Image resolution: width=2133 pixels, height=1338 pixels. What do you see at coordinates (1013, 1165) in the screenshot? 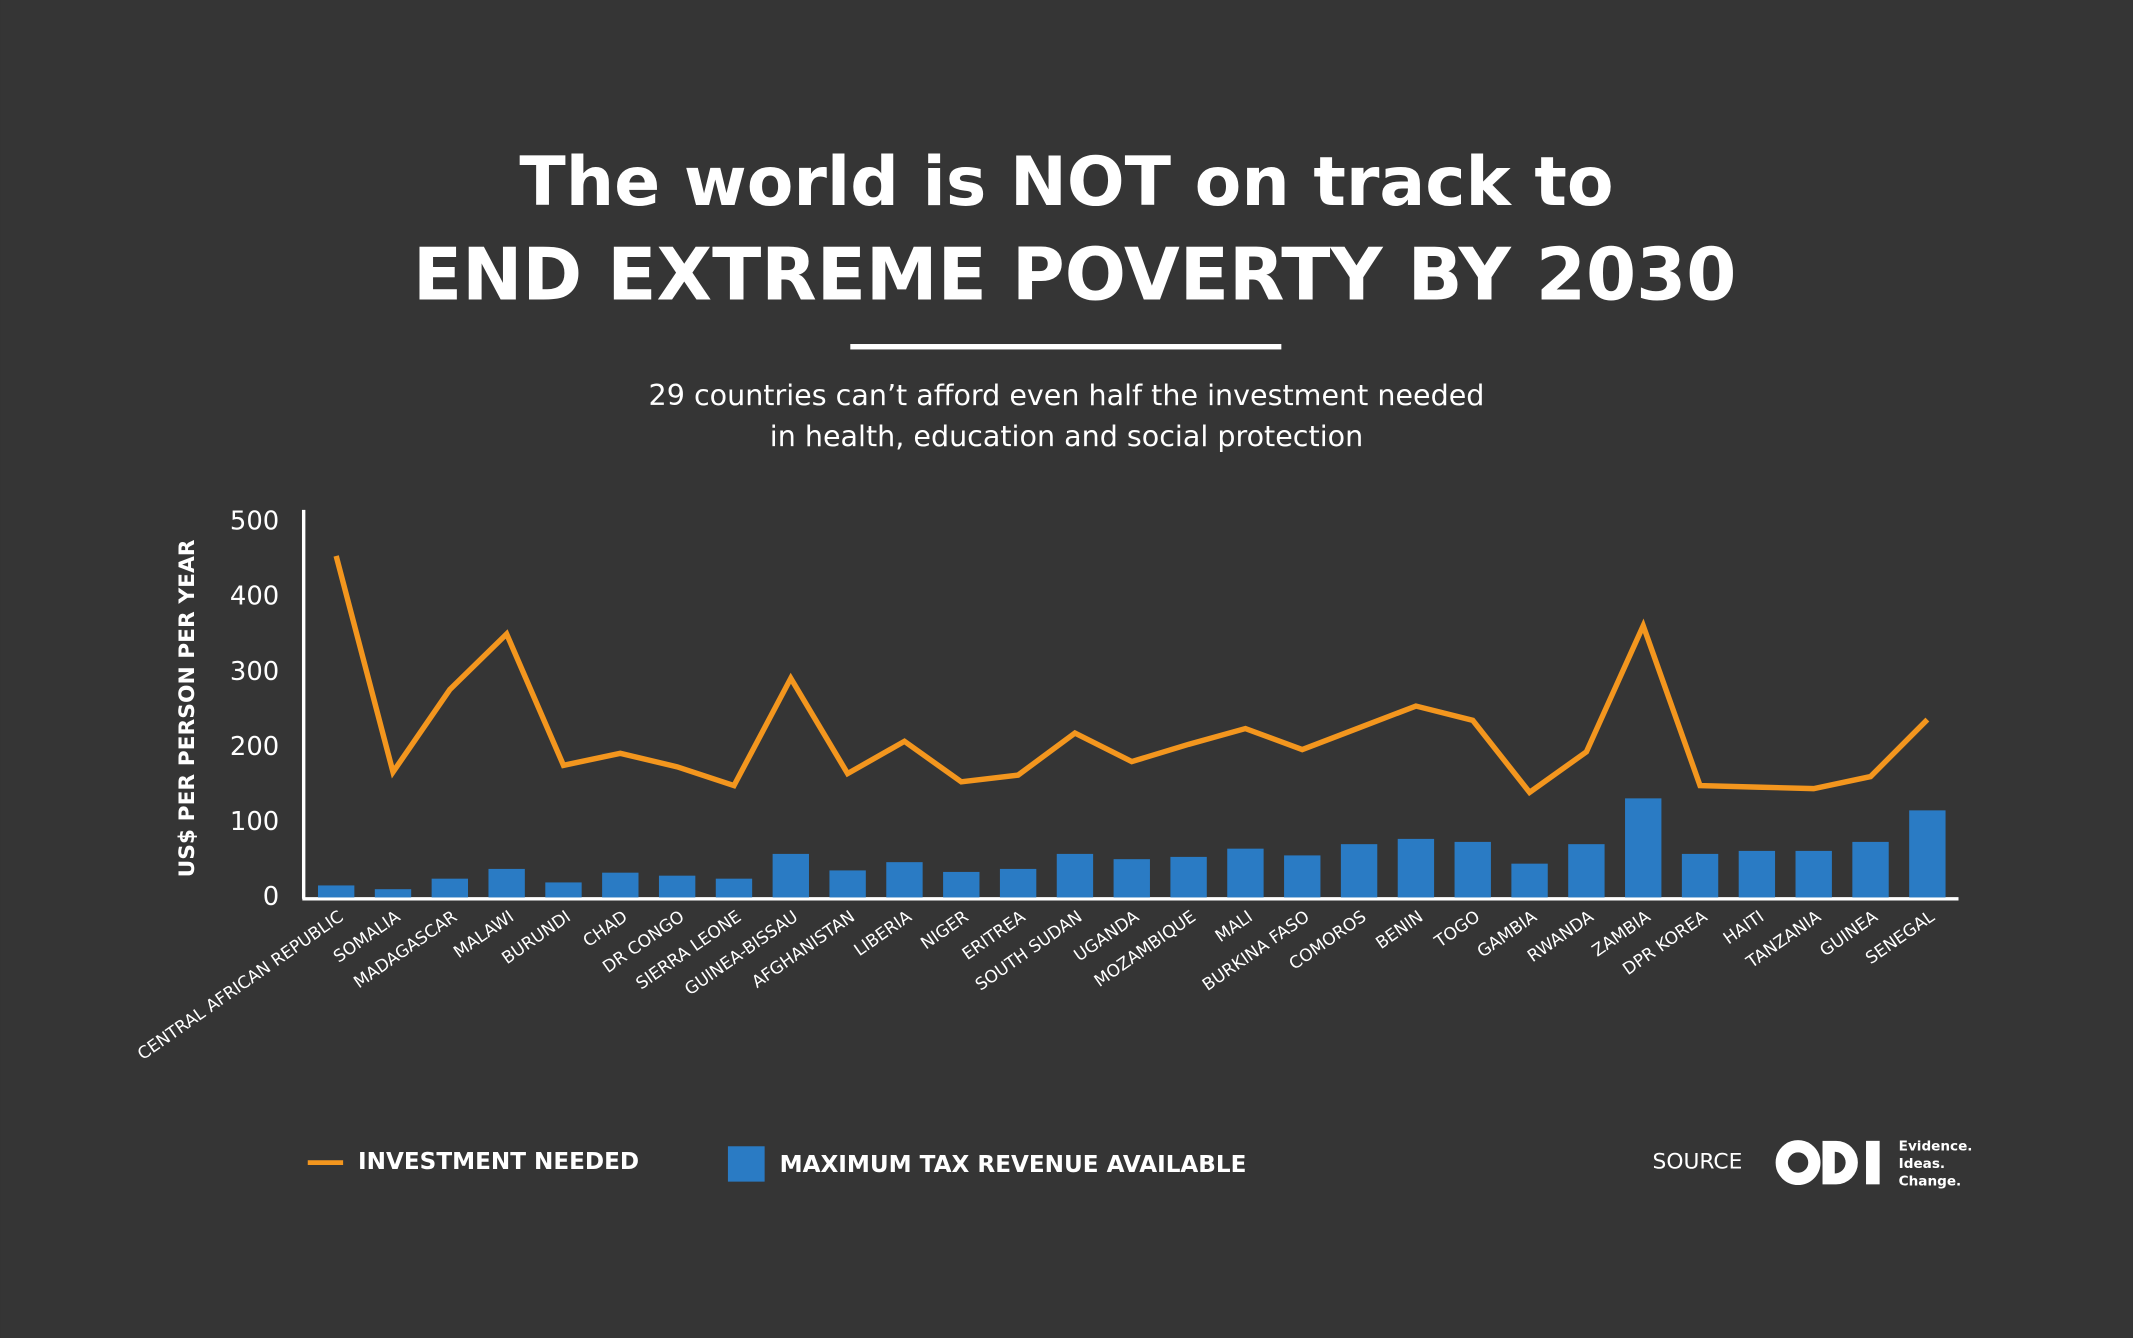
I see `legend-label: MAXIMUM TAX REVENUE AVAILABLE` at bounding box center [1013, 1165].